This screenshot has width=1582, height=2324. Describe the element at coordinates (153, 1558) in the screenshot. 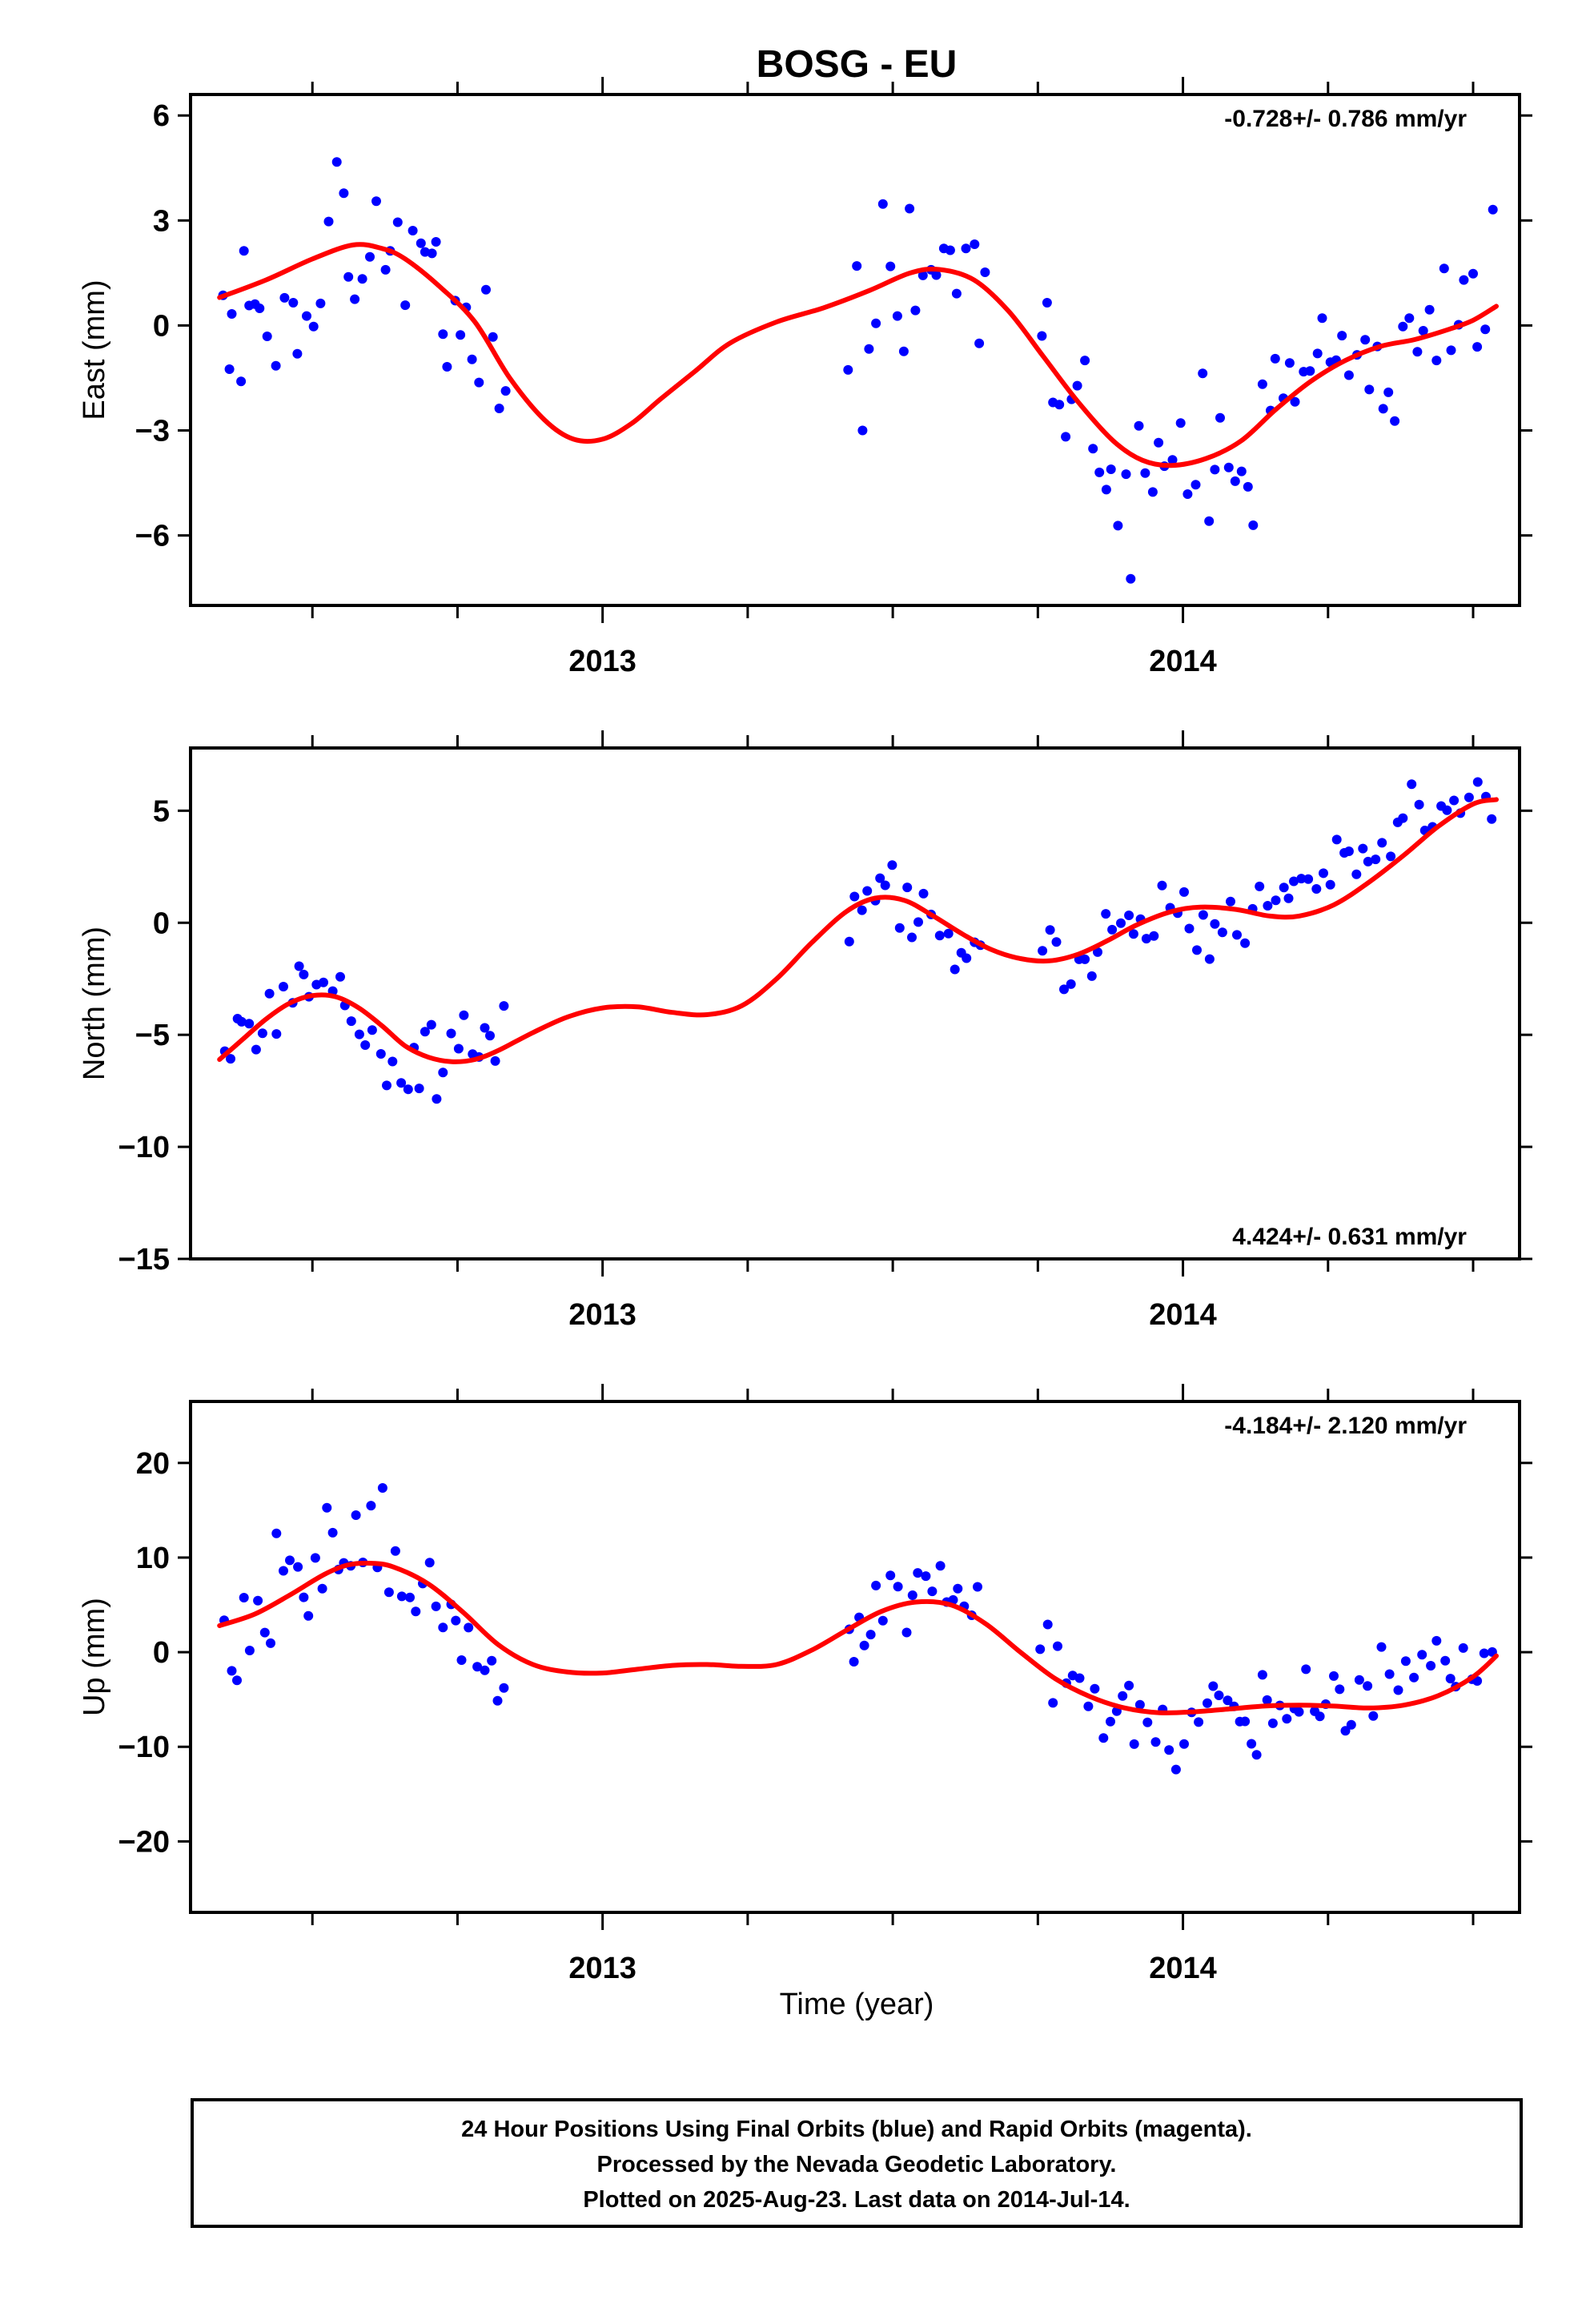

I see `y-tick-label: 10` at that location.